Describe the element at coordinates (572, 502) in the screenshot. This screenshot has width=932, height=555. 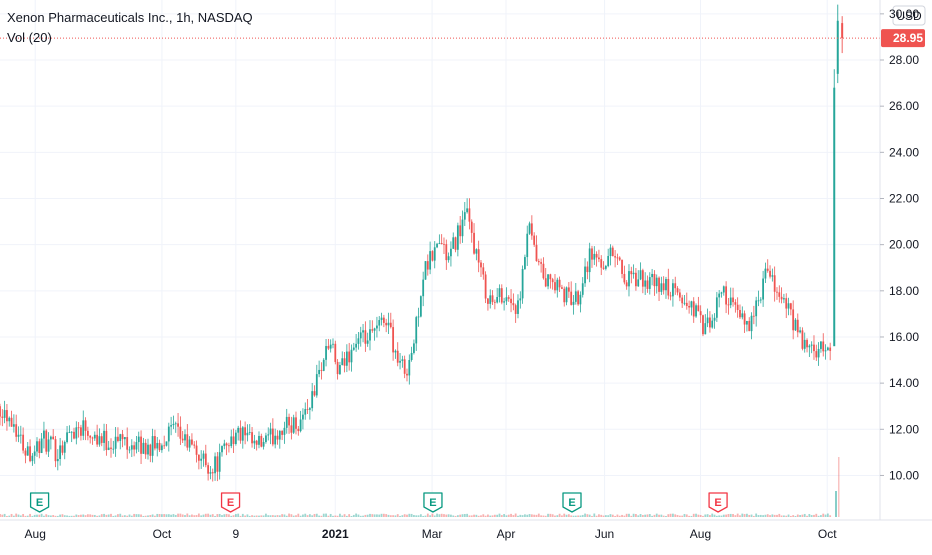
I see `earnings-marker-3: E` at that location.